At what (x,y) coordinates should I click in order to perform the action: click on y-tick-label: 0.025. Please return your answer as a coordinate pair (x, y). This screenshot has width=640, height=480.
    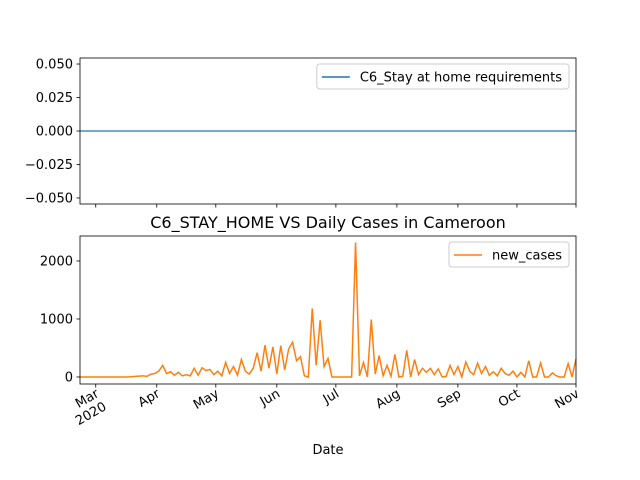
    Looking at the image, I should click on (54, 98).